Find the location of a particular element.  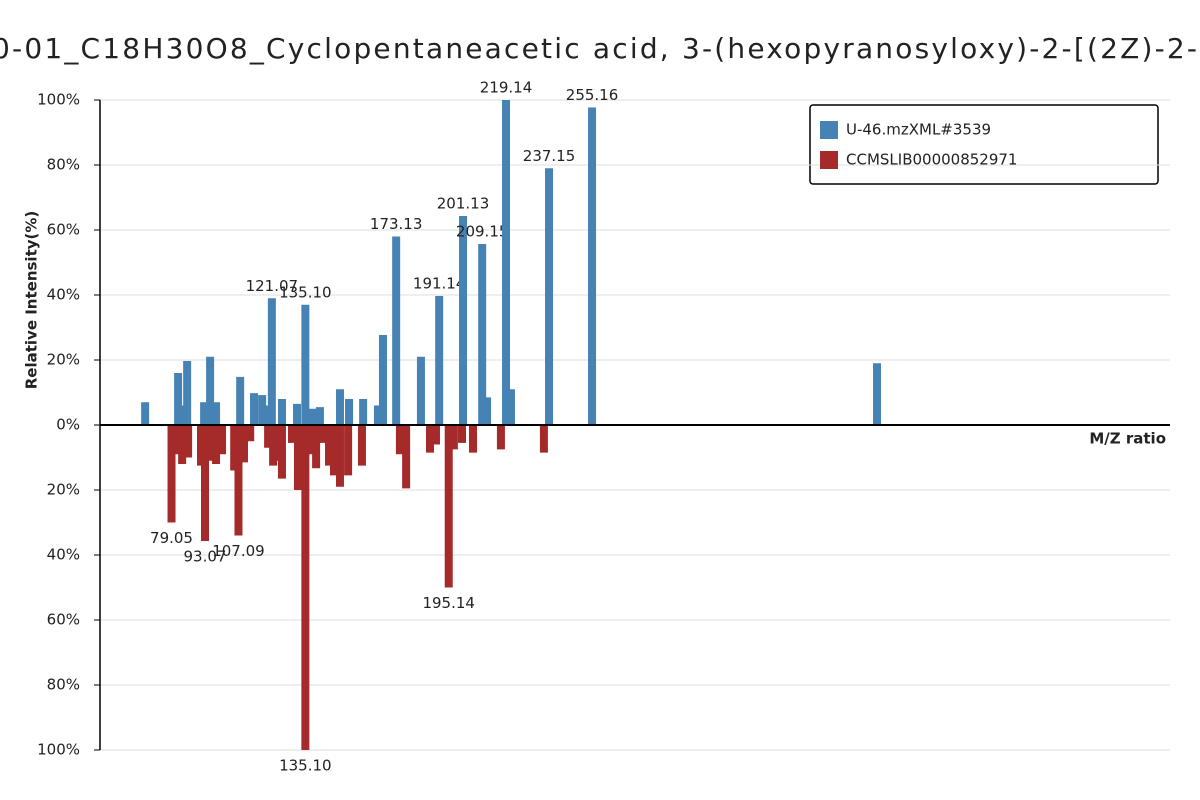

y-tick-label: 0% is located at coordinates (68, 425).